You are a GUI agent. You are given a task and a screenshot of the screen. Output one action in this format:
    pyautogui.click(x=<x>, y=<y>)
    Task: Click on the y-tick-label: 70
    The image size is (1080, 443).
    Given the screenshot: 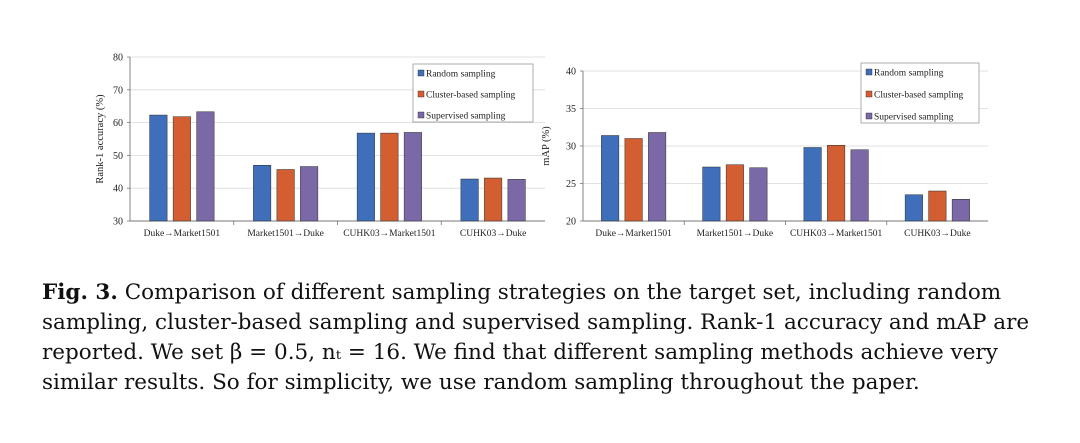 What is the action you would take?
    pyautogui.click(x=118, y=90)
    